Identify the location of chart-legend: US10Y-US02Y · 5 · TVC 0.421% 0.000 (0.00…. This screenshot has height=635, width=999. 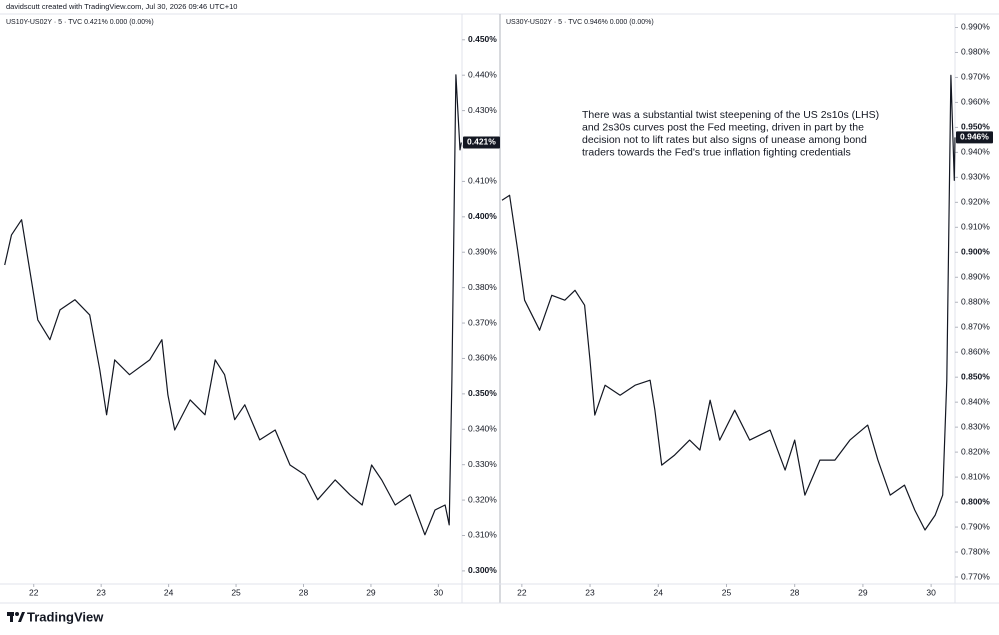
(80, 22).